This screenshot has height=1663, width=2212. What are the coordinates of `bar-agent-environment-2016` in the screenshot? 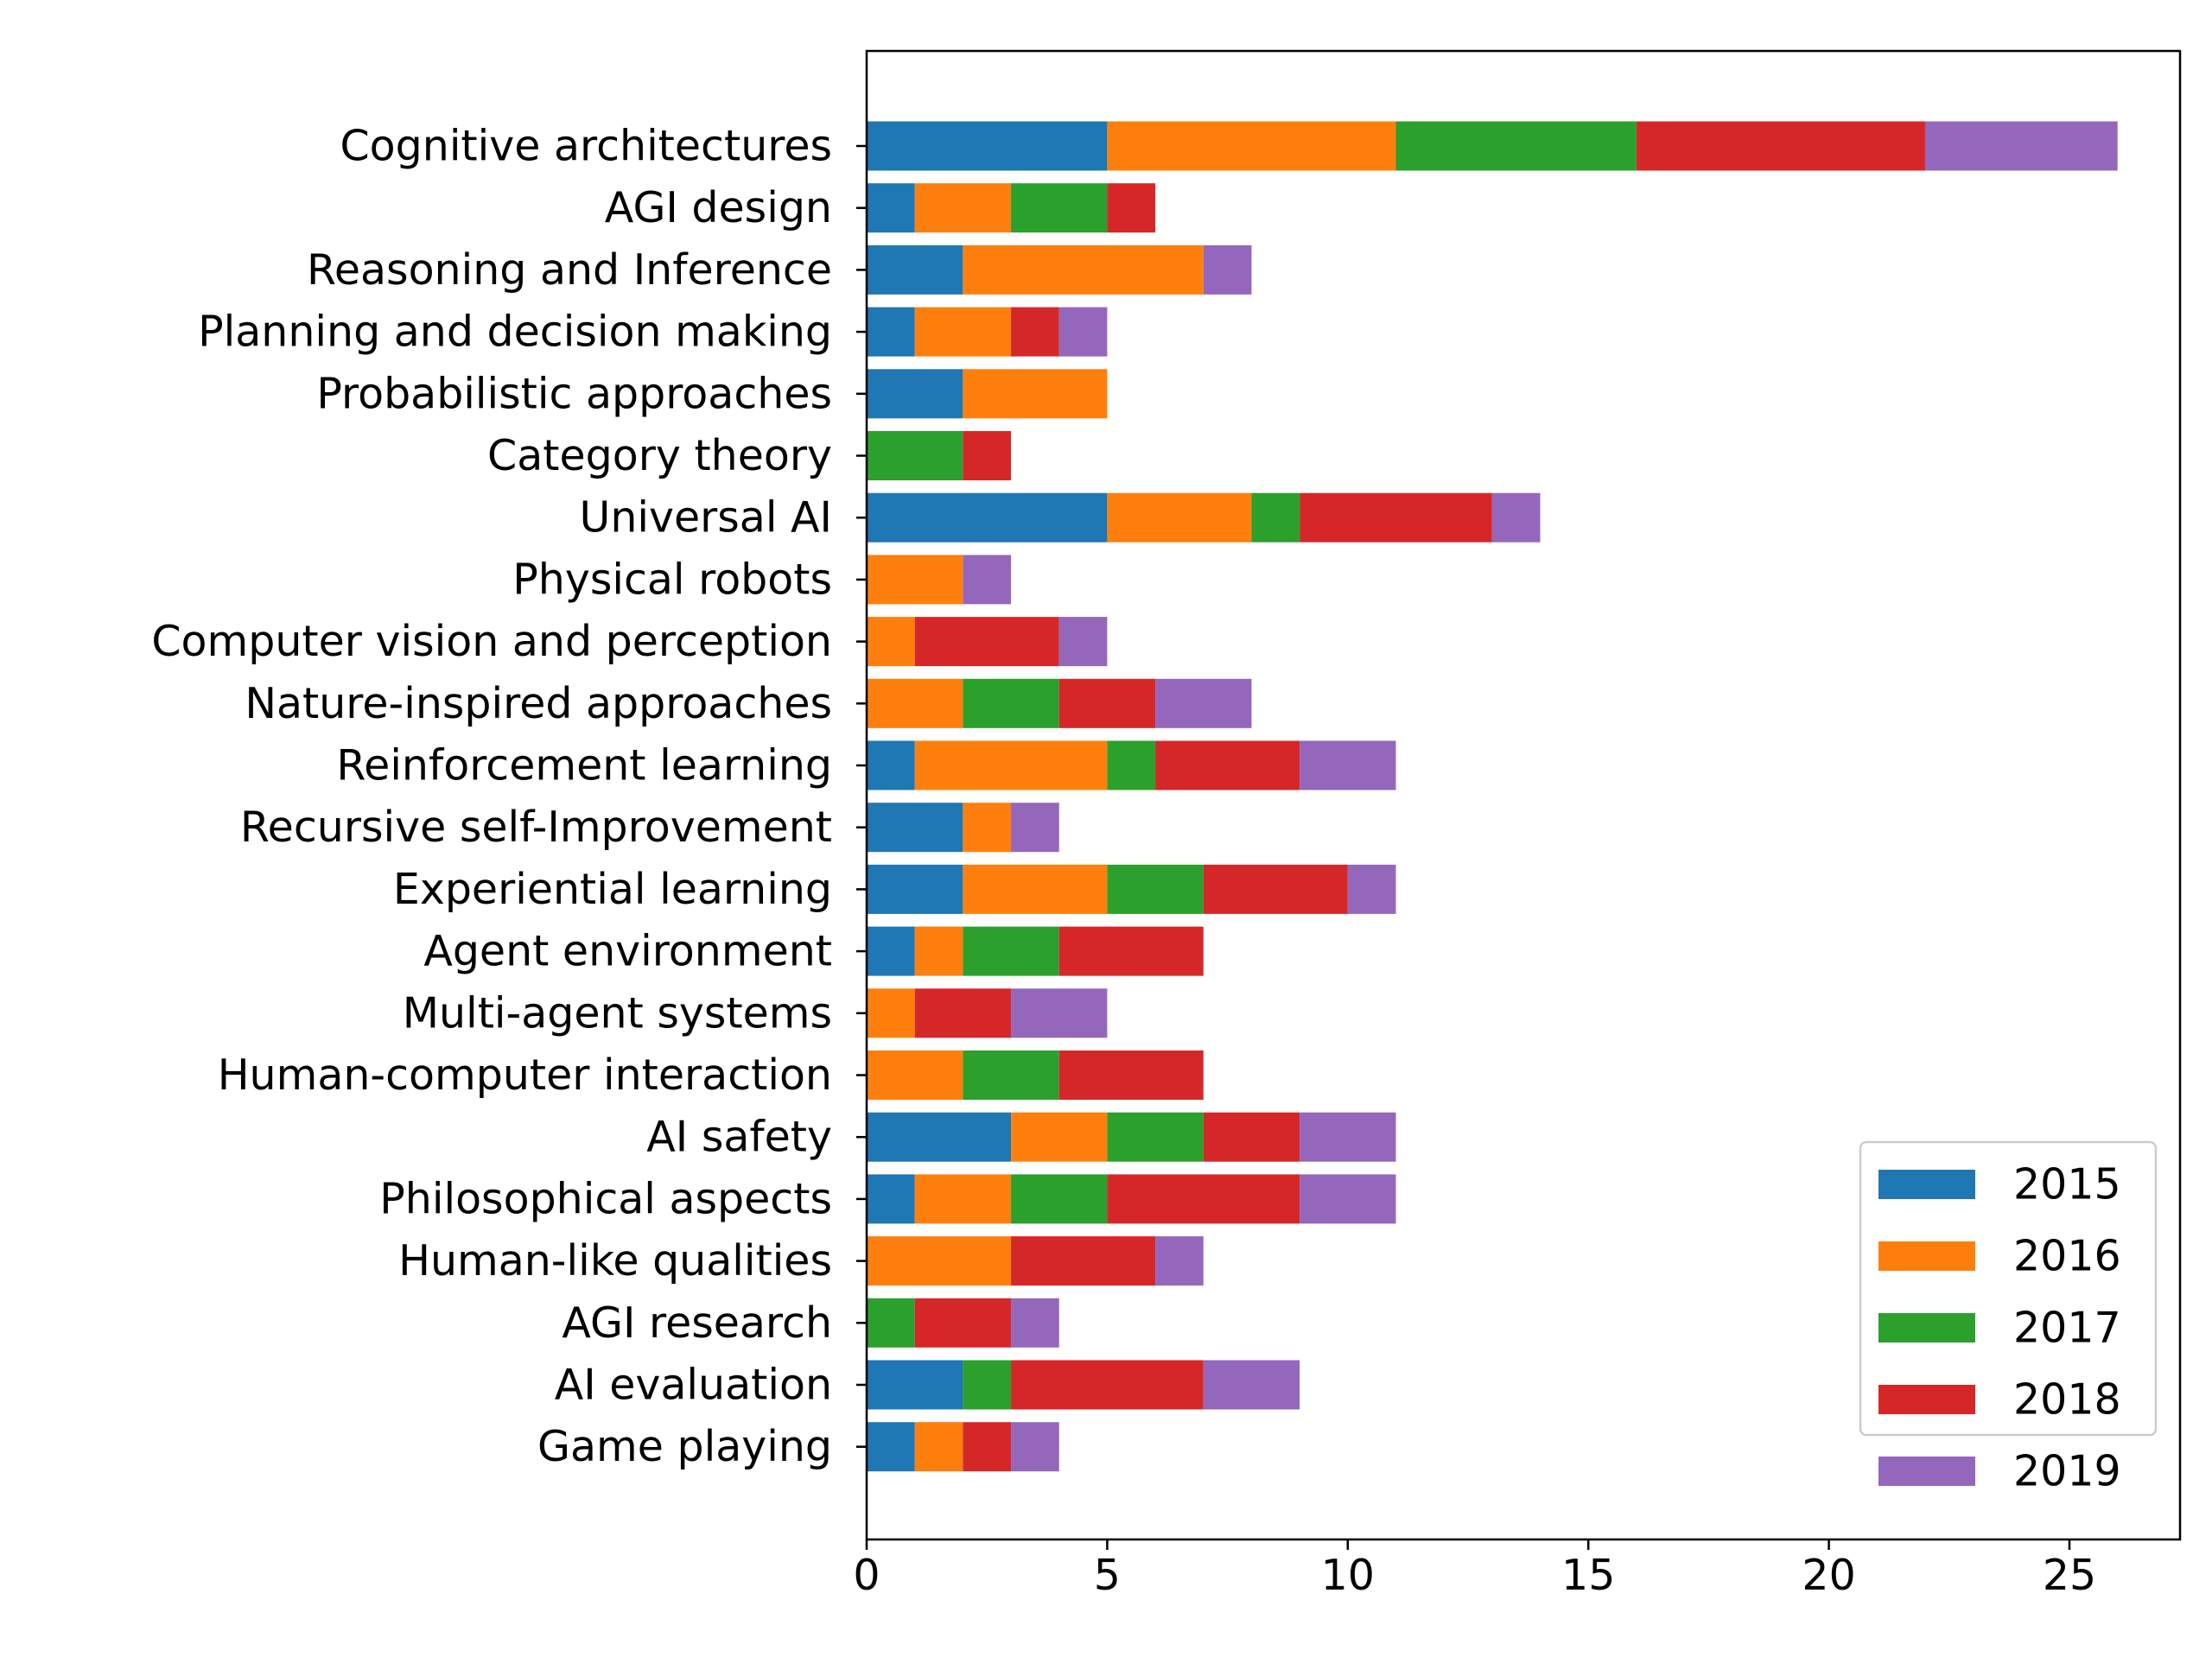 It's located at (938, 951).